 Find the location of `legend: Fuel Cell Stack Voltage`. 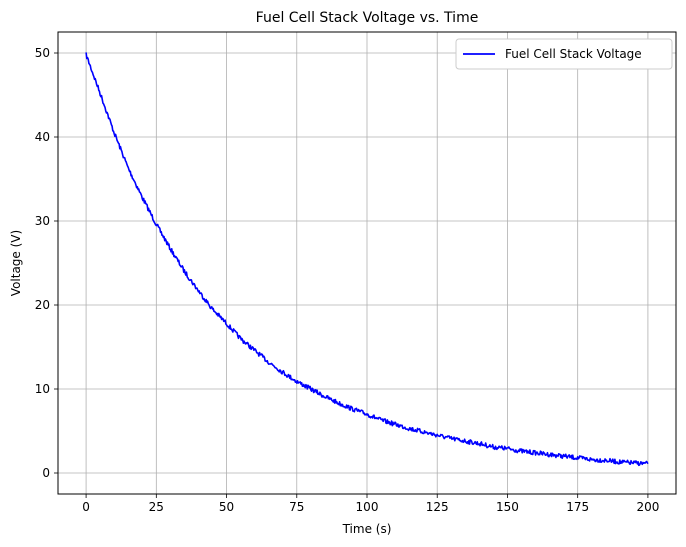

legend: Fuel Cell Stack Voltage is located at coordinates (564, 54).